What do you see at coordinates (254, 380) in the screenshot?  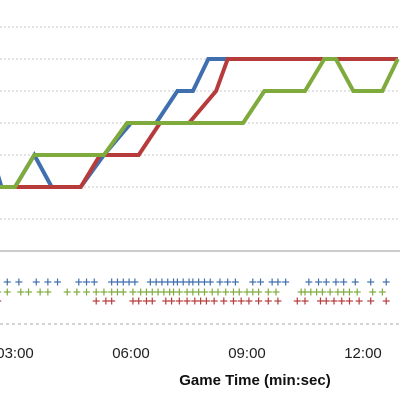 I see `x-axis-title: Game Time (min:sec)` at bounding box center [254, 380].